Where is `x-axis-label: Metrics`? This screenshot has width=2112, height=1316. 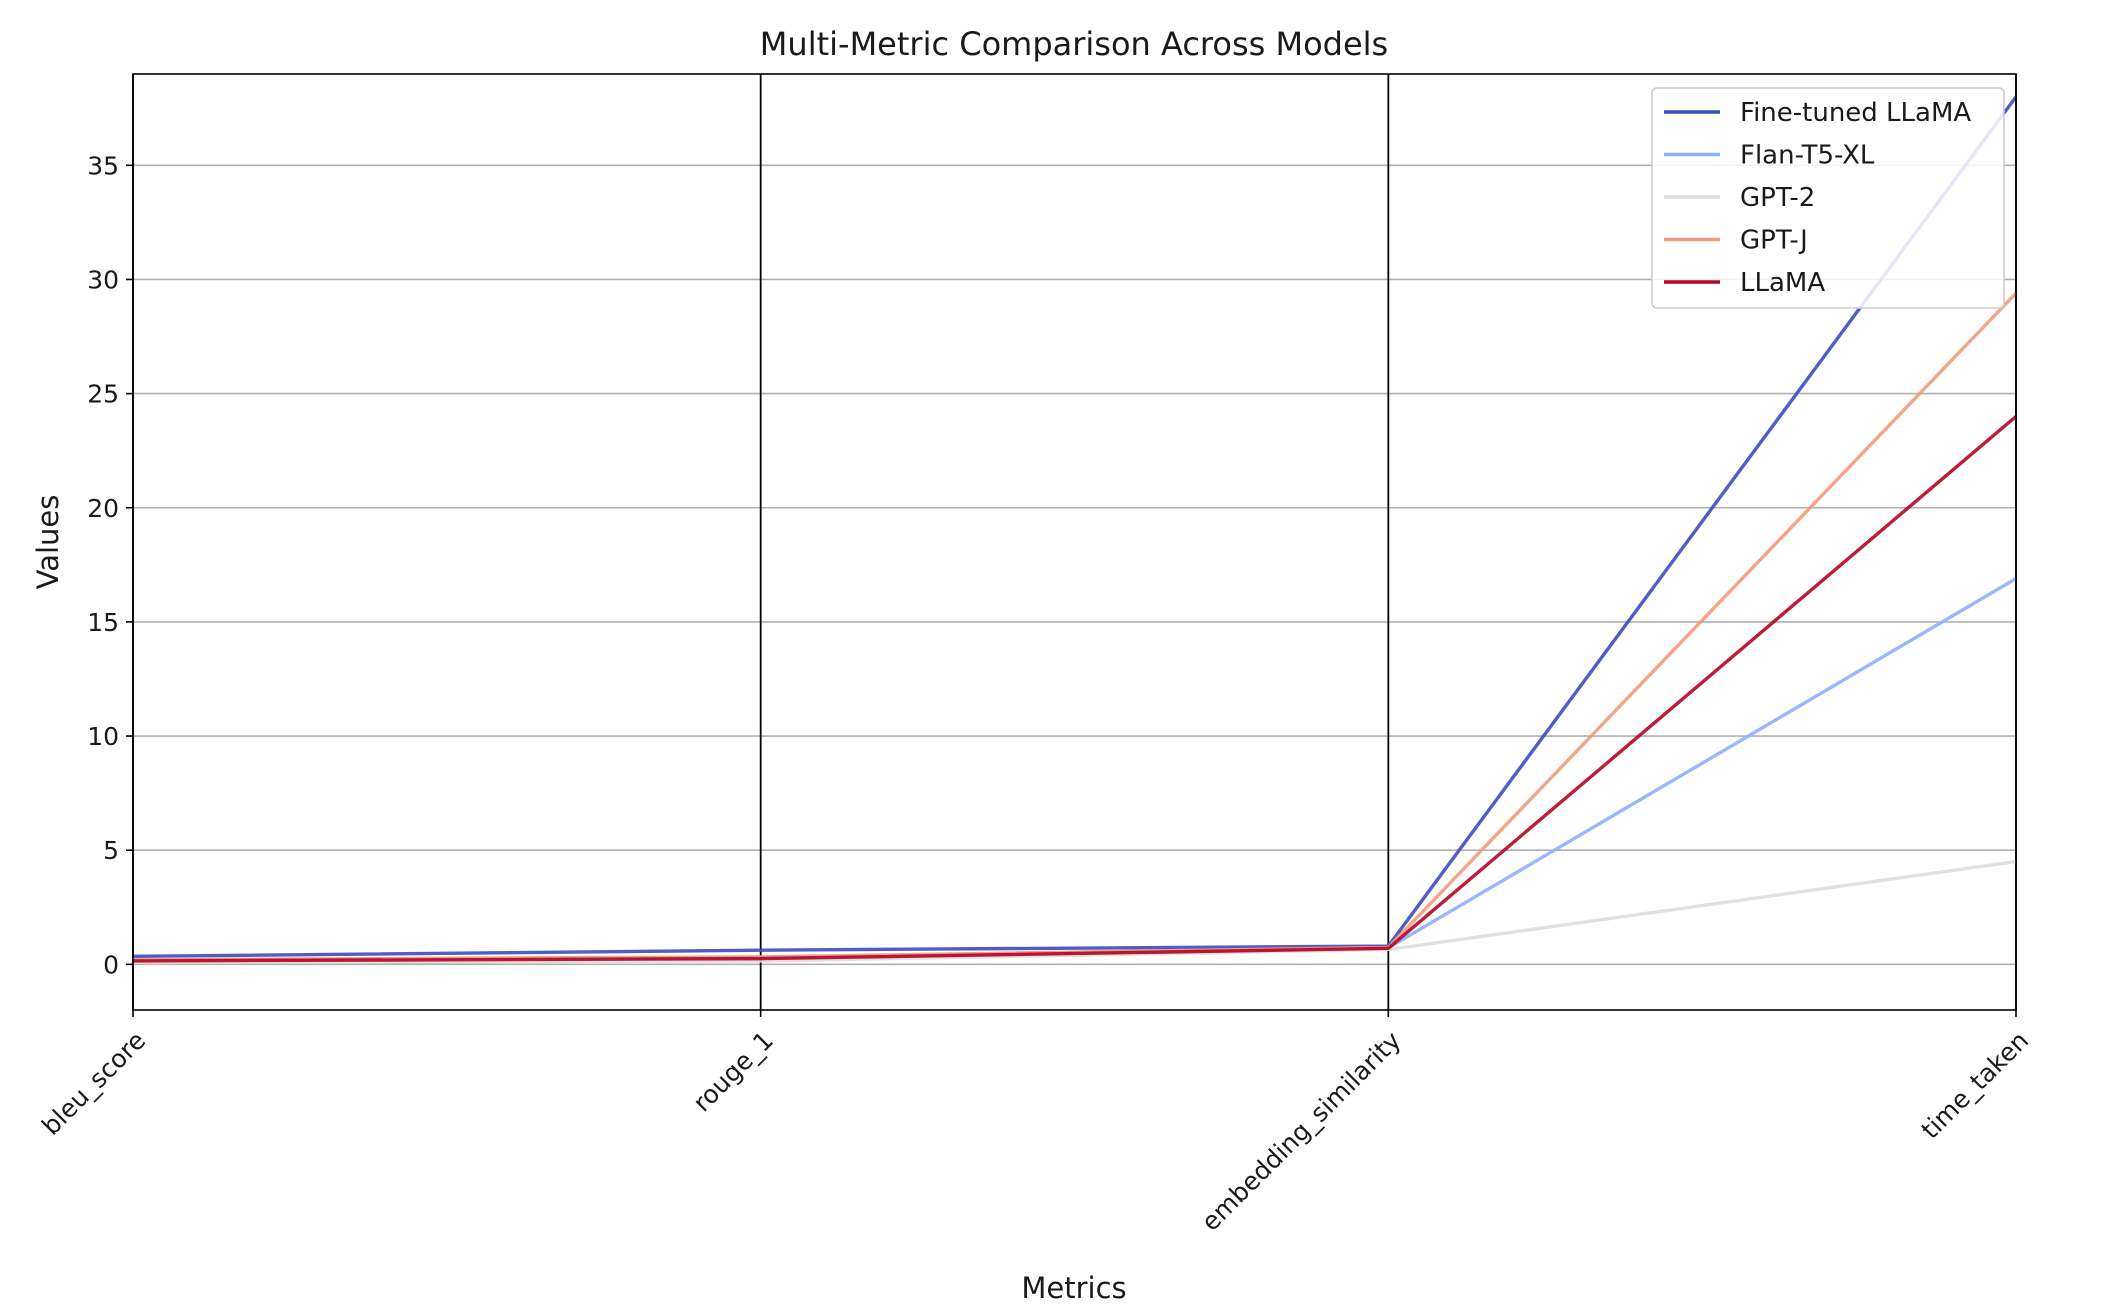
x-axis-label: Metrics is located at coordinates (1073, 1288).